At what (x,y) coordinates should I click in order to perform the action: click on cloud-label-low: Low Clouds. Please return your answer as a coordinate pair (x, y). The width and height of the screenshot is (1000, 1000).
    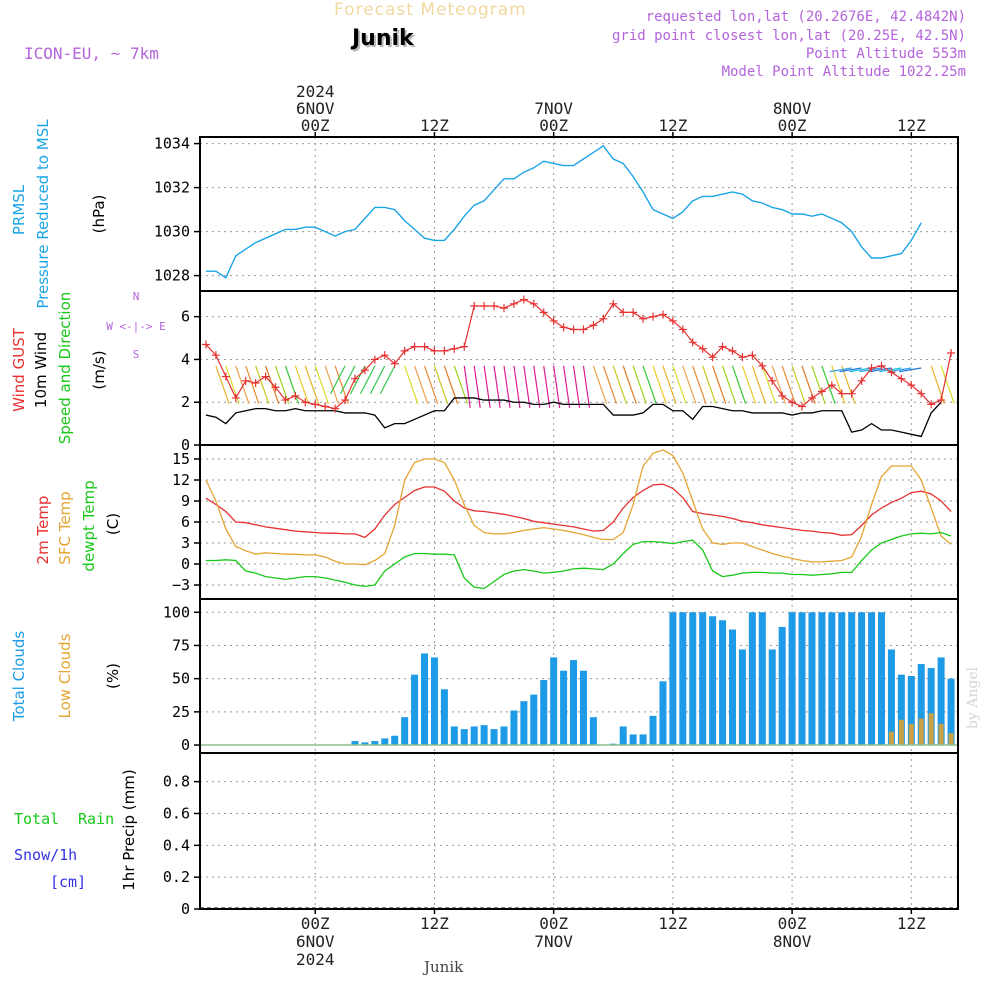
    Looking at the image, I should click on (65, 675).